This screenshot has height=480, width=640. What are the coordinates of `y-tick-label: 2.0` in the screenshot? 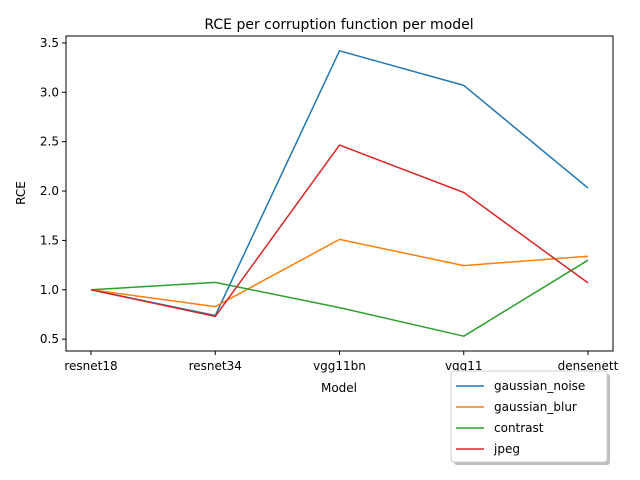 It's located at (49, 191).